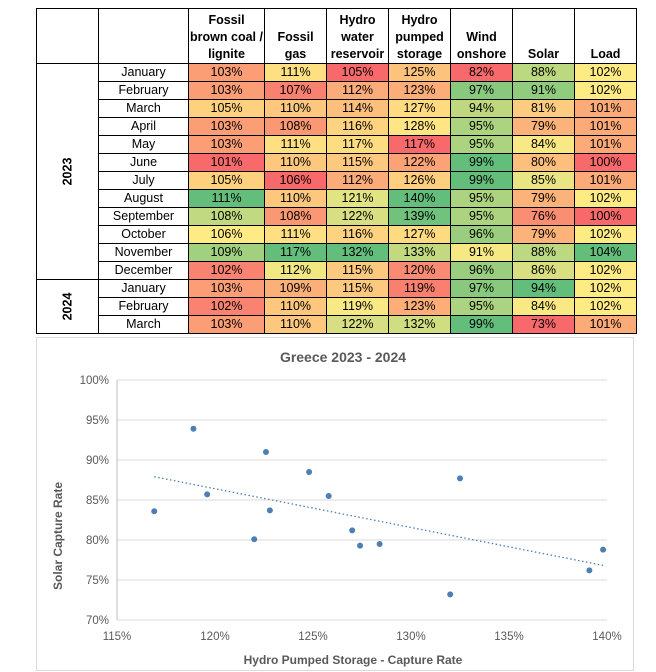 The image size is (656, 672). What do you see at coordinates (481, 180) in the screenshot?
I see `value-cell: 99%` at bounding box center [481, 180].